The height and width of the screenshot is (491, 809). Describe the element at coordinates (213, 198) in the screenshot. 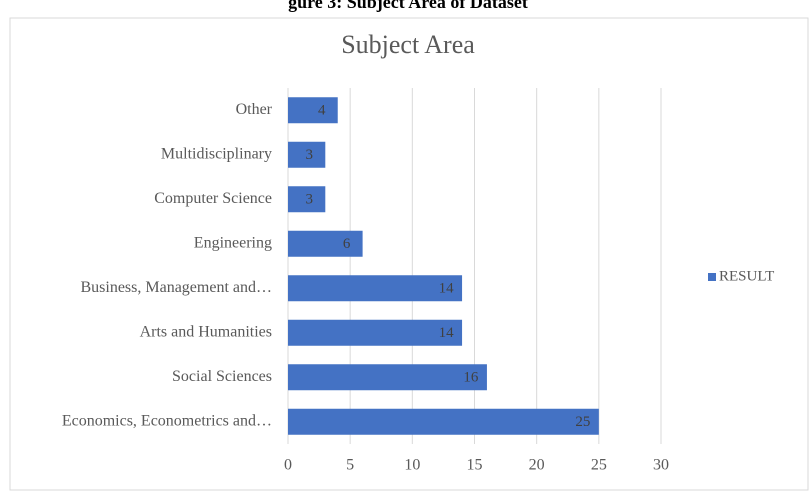

I see `y-tick-label: Computer Science` at that location.